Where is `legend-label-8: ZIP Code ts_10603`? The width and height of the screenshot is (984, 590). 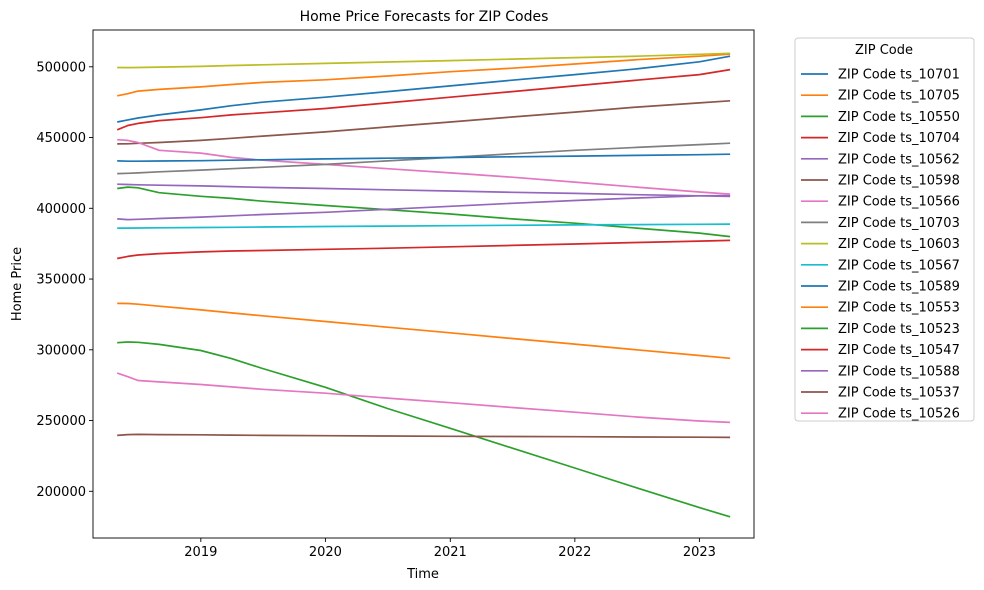
legend-label-8: ZIP Code ts_10603 is located at coordinates (899, 244).